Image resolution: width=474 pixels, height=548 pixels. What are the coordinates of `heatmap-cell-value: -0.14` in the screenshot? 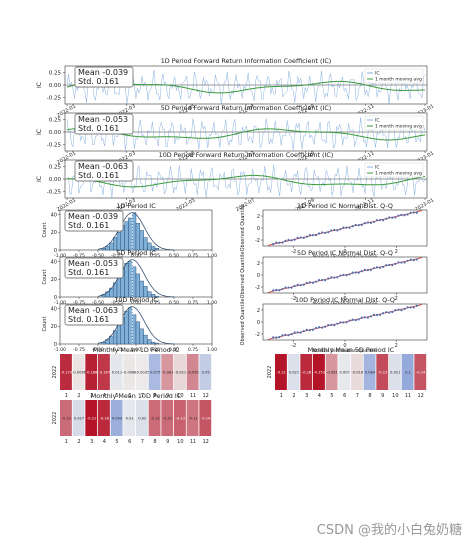 It's located at (421, 373).